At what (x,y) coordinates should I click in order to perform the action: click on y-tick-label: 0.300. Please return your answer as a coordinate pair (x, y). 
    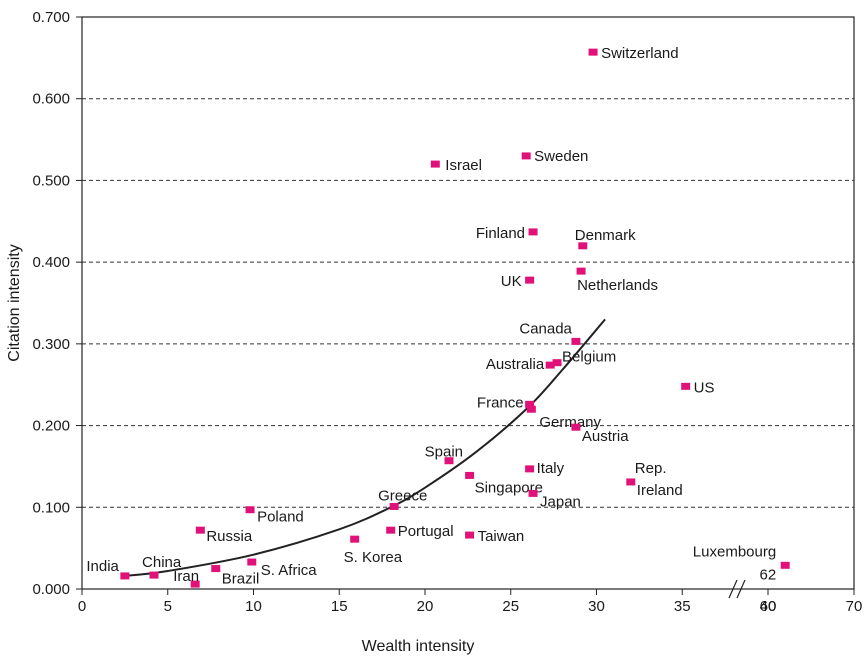
    Looking at the image, I should click on (51, 344).